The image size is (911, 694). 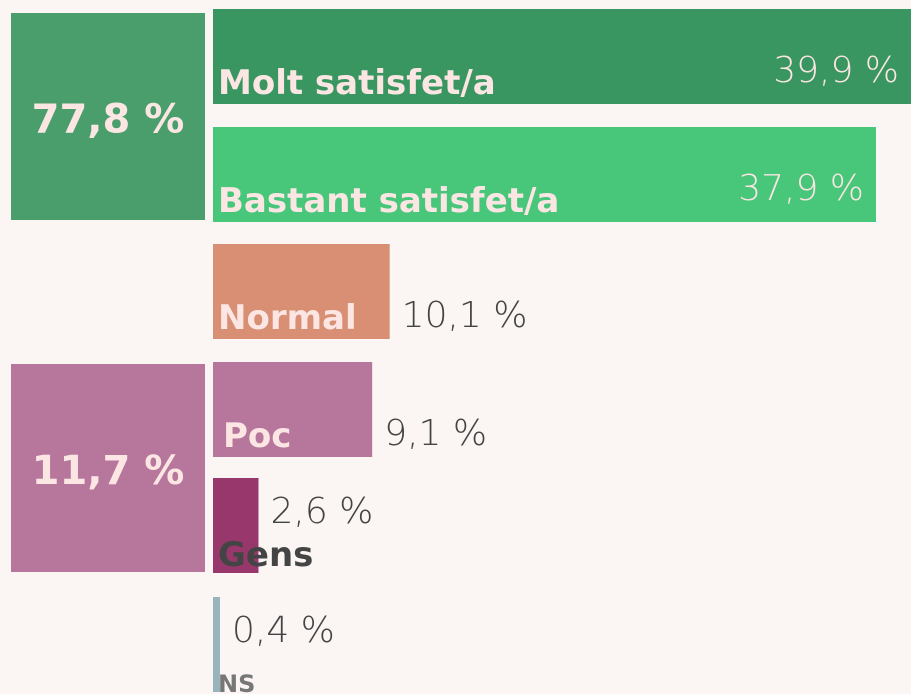 What do you see at coordinates (465, 315) in the screenshot?
I see `value-label: 10,1 %` at bounding box center [465, 315].